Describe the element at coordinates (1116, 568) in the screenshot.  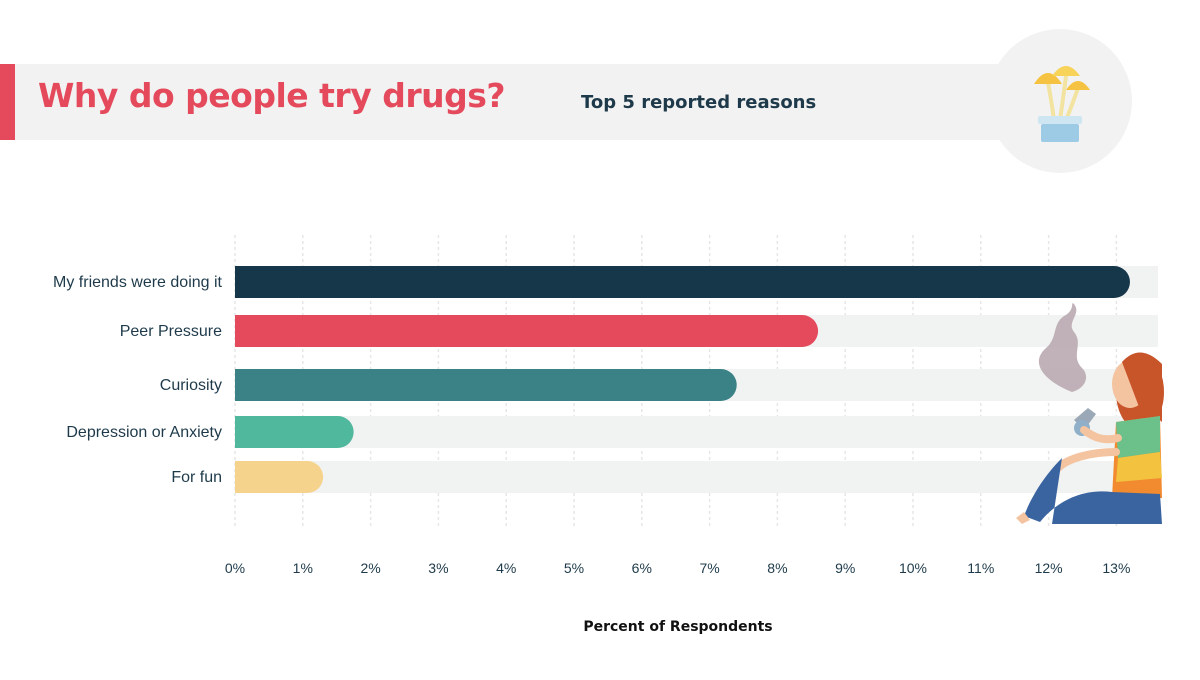
I see `x-tick-label: 13%` at that location.